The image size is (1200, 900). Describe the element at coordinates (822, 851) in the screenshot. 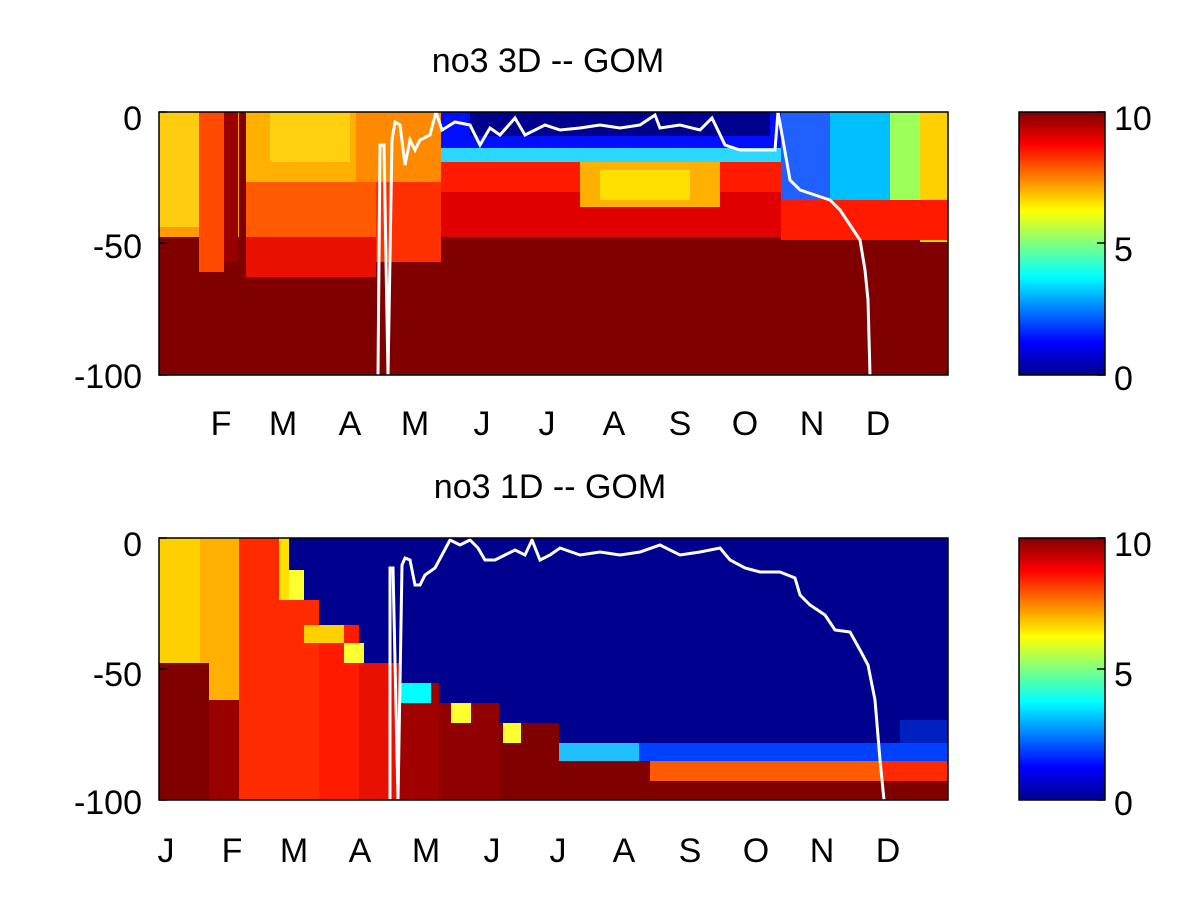

I see `bottom-x-tick-label: N` at that location.